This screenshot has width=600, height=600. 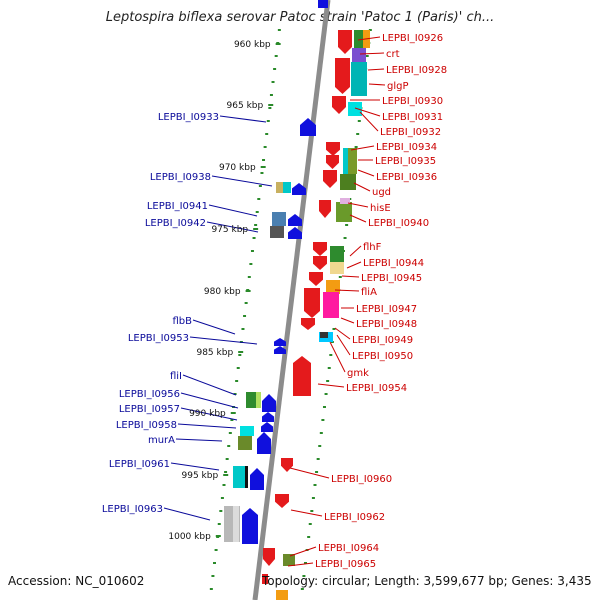 What do you see at coordinates (386, 324) in the screenshot?
I see `right-gene-label: LEPBI_I0948` at bounding box center [386, 324].